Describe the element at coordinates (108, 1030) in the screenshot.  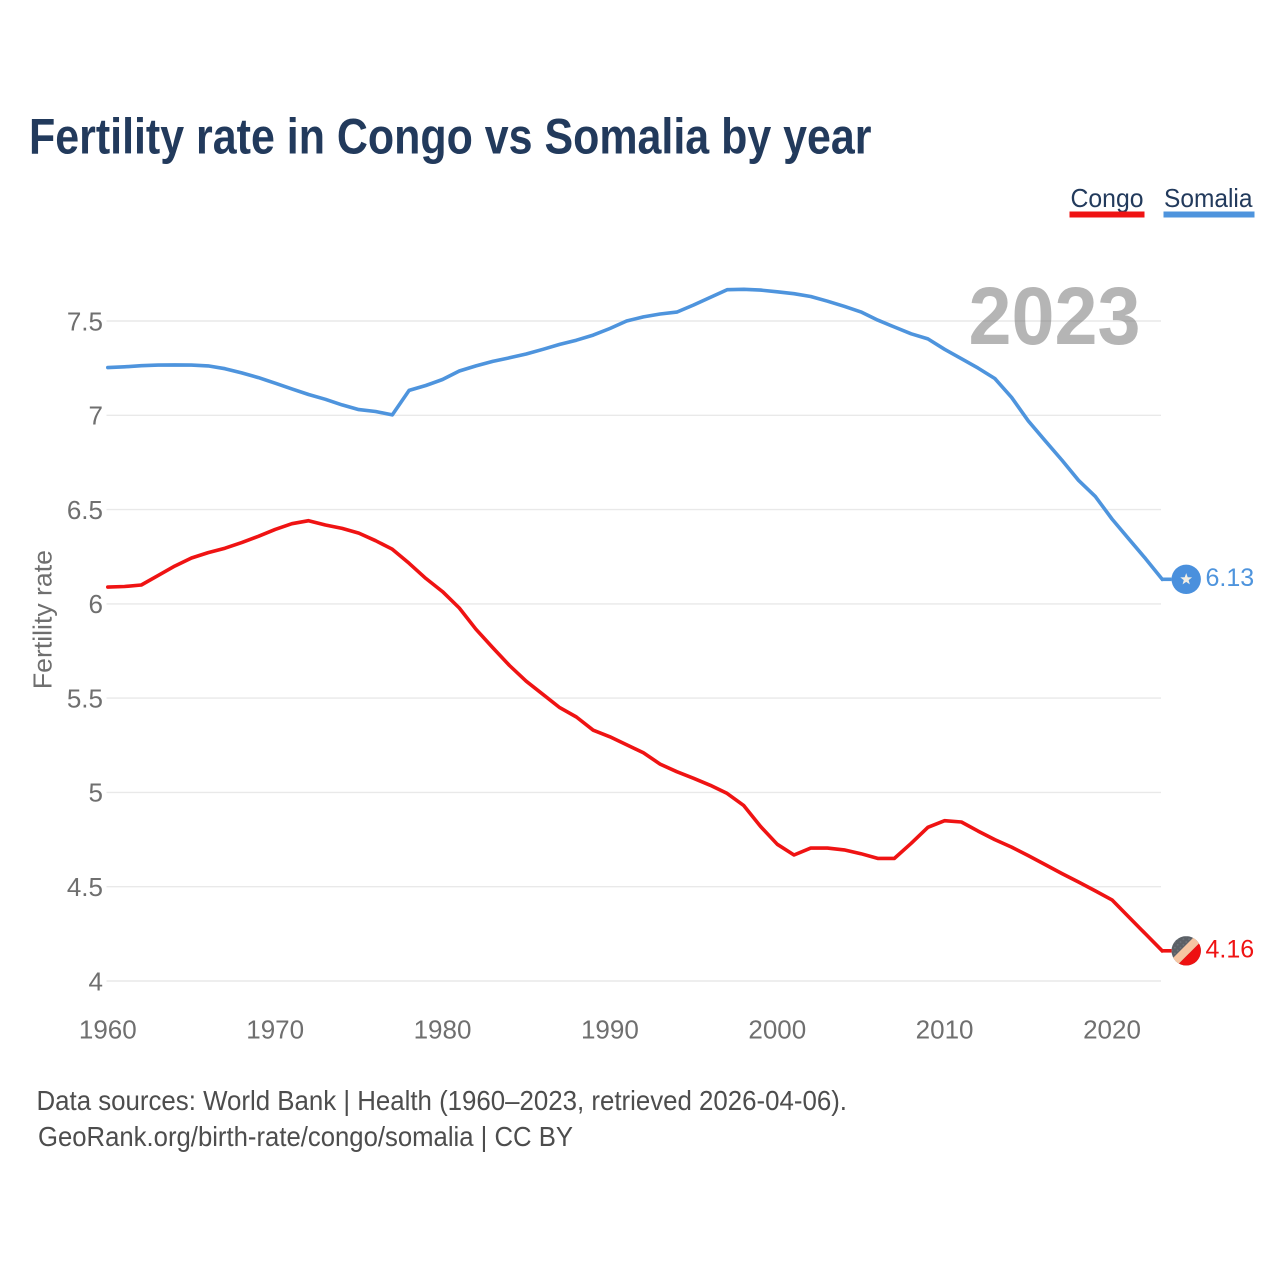
I see `svg-text: 1960` at that location.